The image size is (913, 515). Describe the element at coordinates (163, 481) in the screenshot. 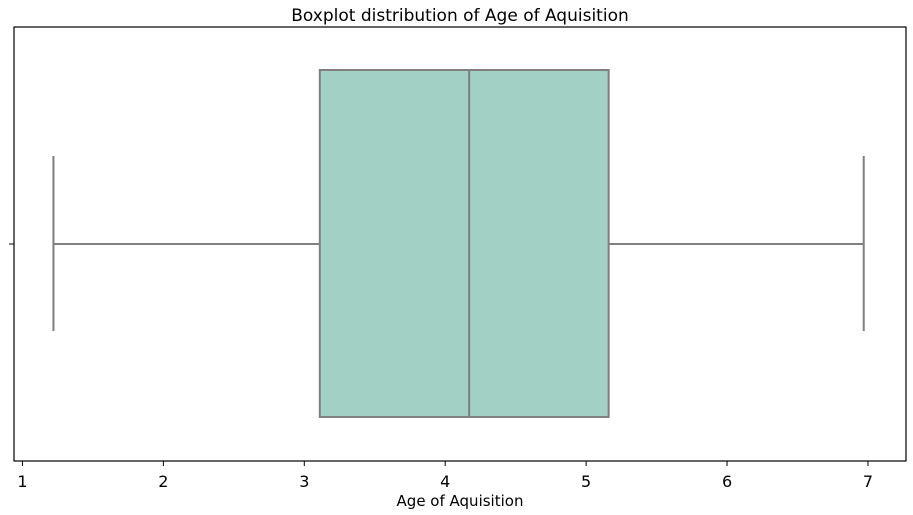

I see `x-tick-label-2: 2` at that location.